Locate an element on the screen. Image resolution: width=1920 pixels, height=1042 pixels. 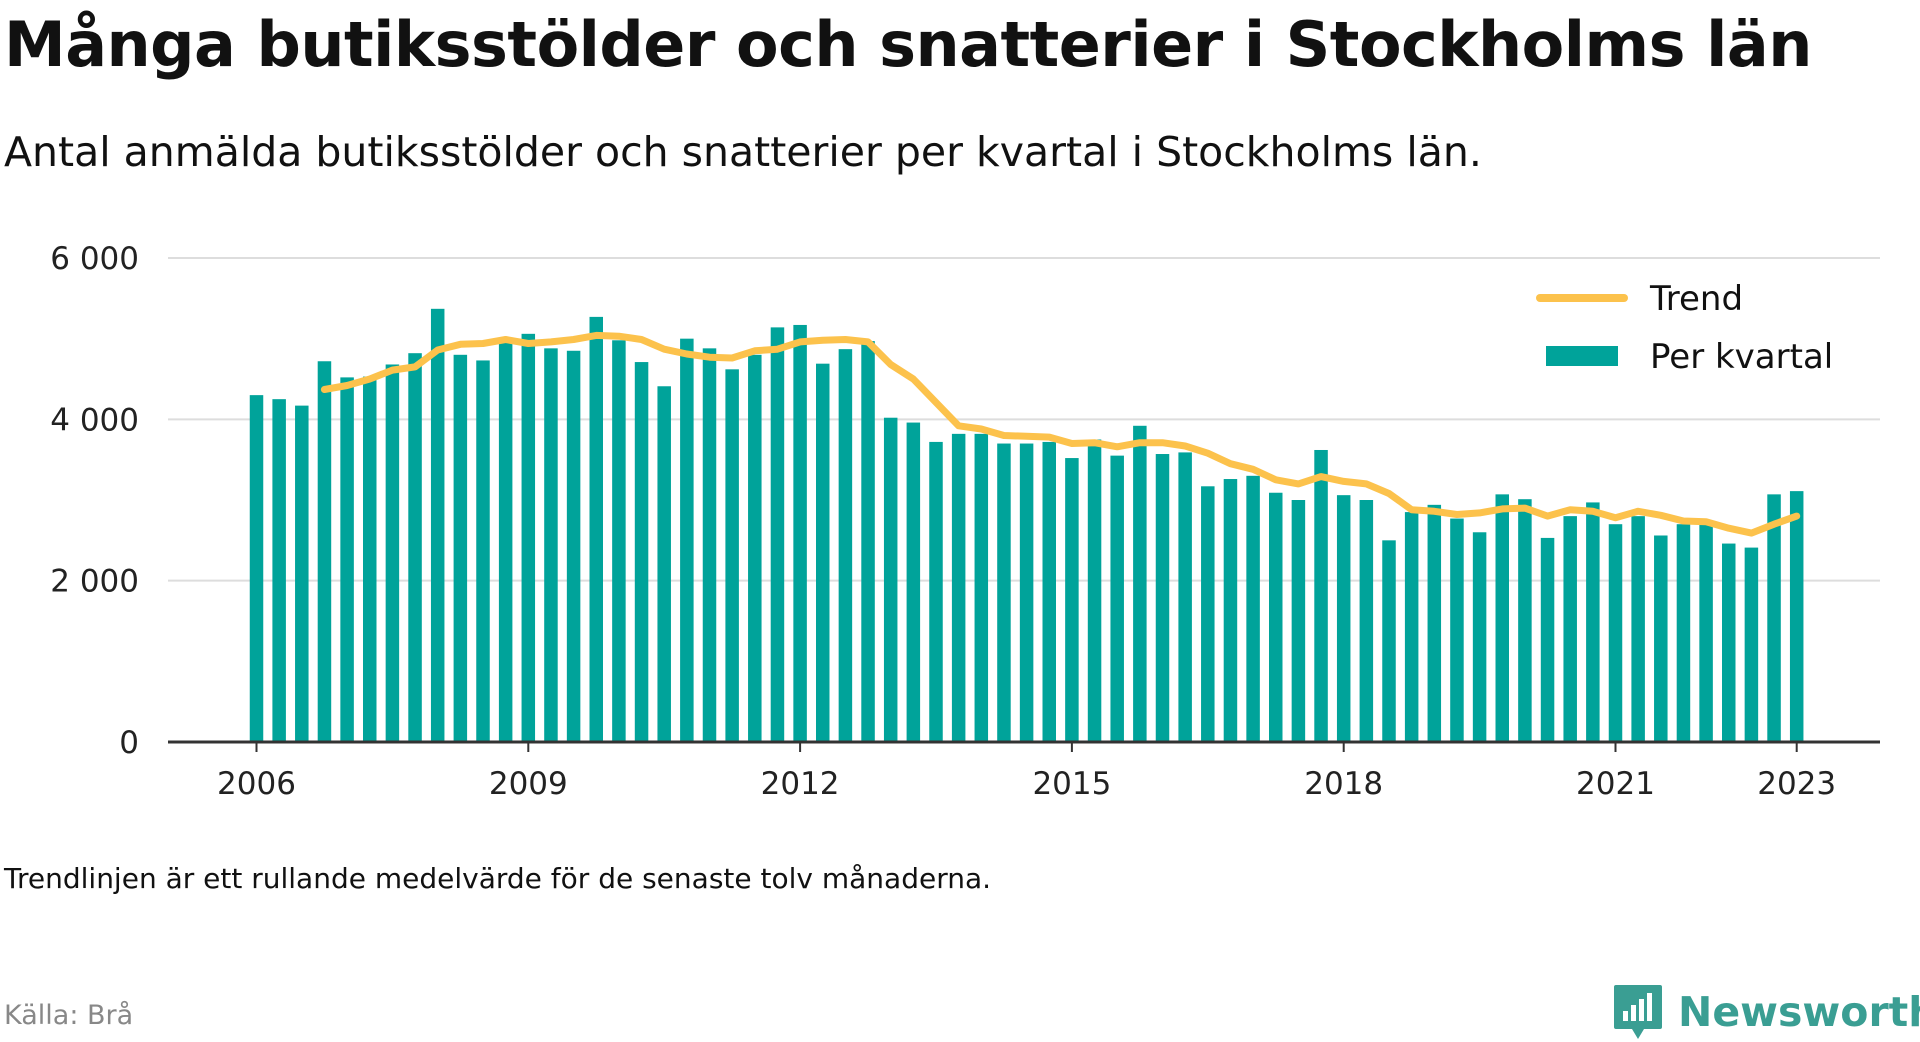
legend-bars-swatch is located at coordinates (1582, 356).